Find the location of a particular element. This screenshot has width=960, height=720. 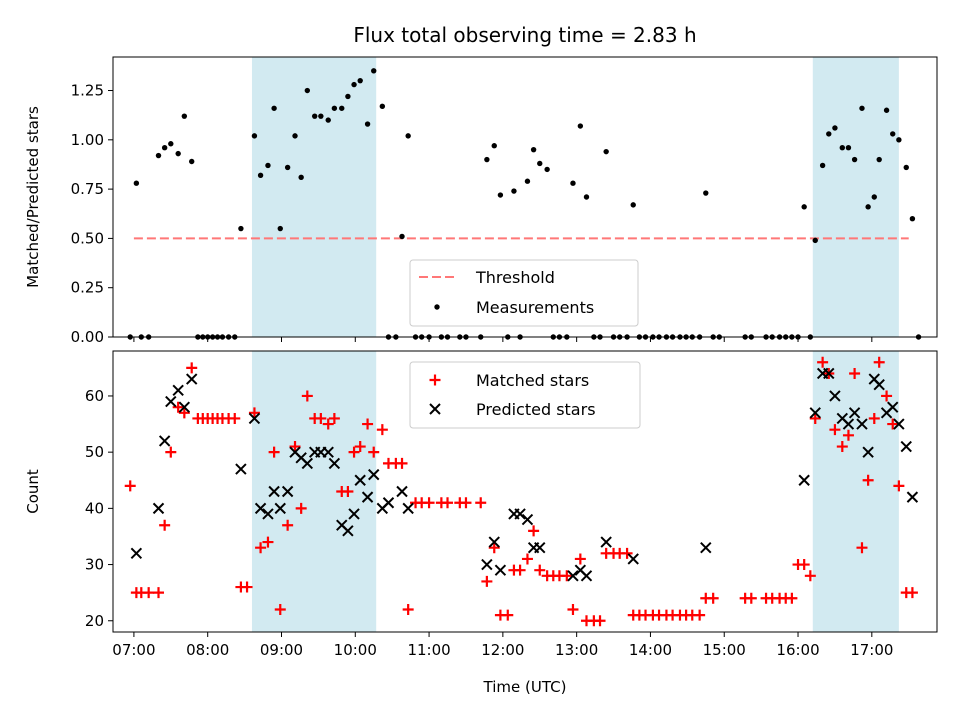

x-tick-label: 16:00 is located at coordinates (797, 650).